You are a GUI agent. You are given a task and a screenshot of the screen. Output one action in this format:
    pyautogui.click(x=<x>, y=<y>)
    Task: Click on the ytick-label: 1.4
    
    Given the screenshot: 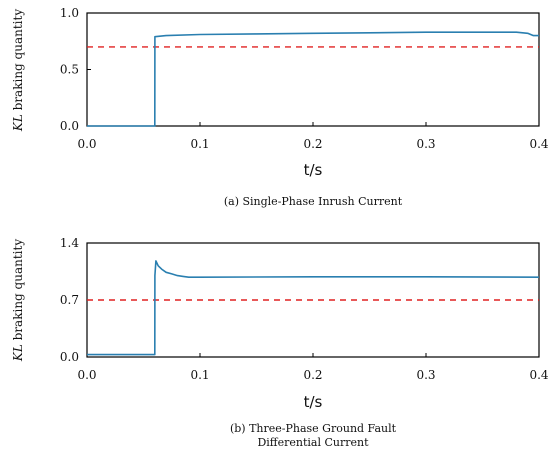 What is the action you would take?
    pyautogui.click(x=69, y=243)
    